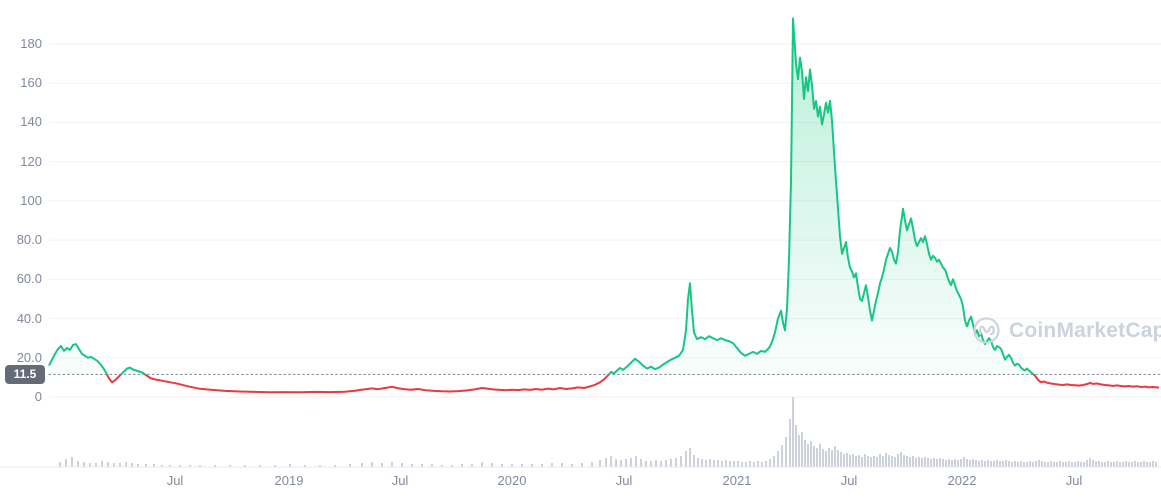 The width and height of the screenshot is (1161, 500). What do you see at coordinates (25, 374) in the screenshot?
I see `current-price-badge: 11.5` at bounding box center [25, 374].